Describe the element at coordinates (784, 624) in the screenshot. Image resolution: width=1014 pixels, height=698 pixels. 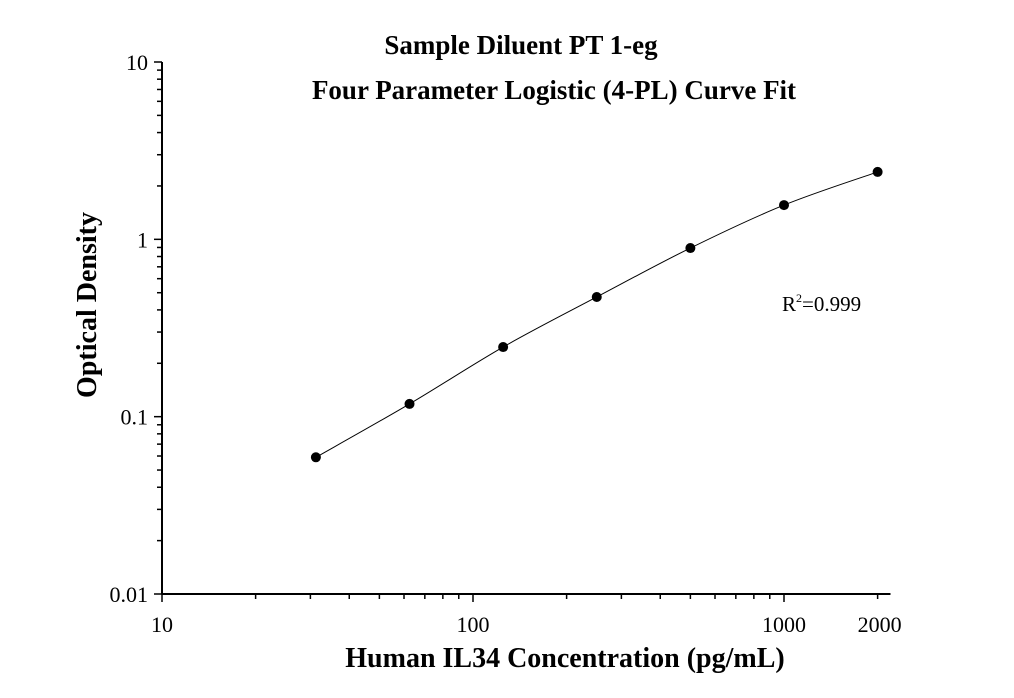
I see `x-tick-label: 1000` at that location.